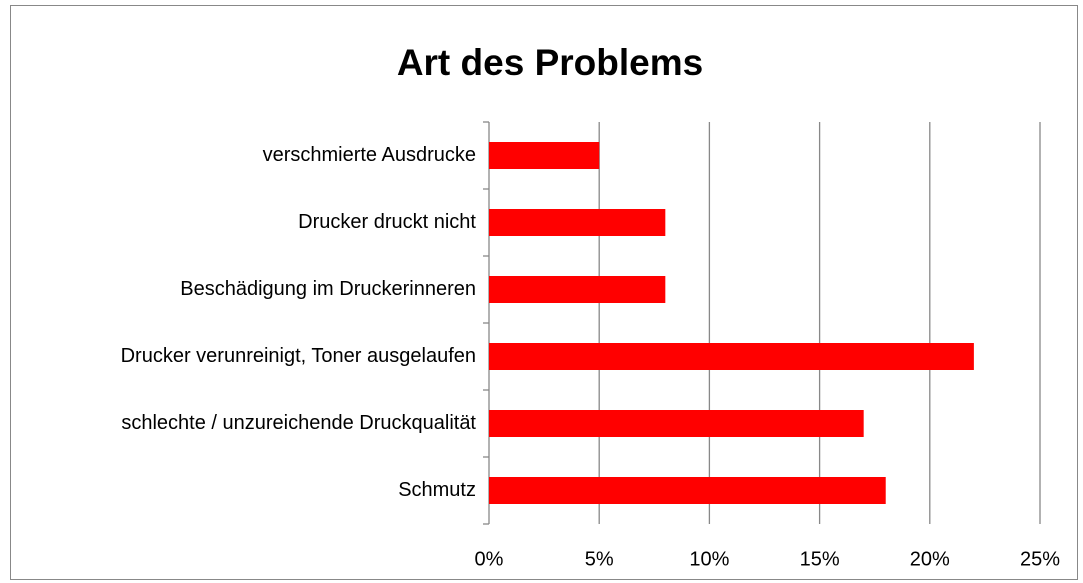 Image resolution: width=1083 pixels, height=583 pixels. Describe the element at coordinates (550, 62) in the screenshot. I see `chart-title: Art des Problems` at that location.